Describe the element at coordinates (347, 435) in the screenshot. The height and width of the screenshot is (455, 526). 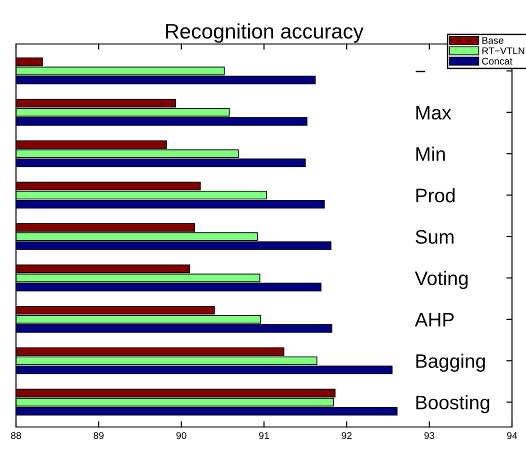
I see `x-tick-label: 92` at that location.